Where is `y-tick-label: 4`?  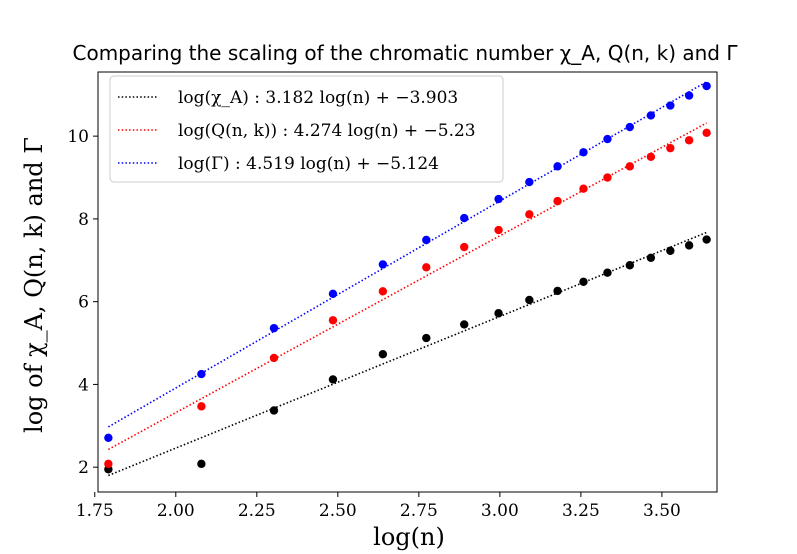 y-tick-label: 4 is located at coordinates (83, 385).